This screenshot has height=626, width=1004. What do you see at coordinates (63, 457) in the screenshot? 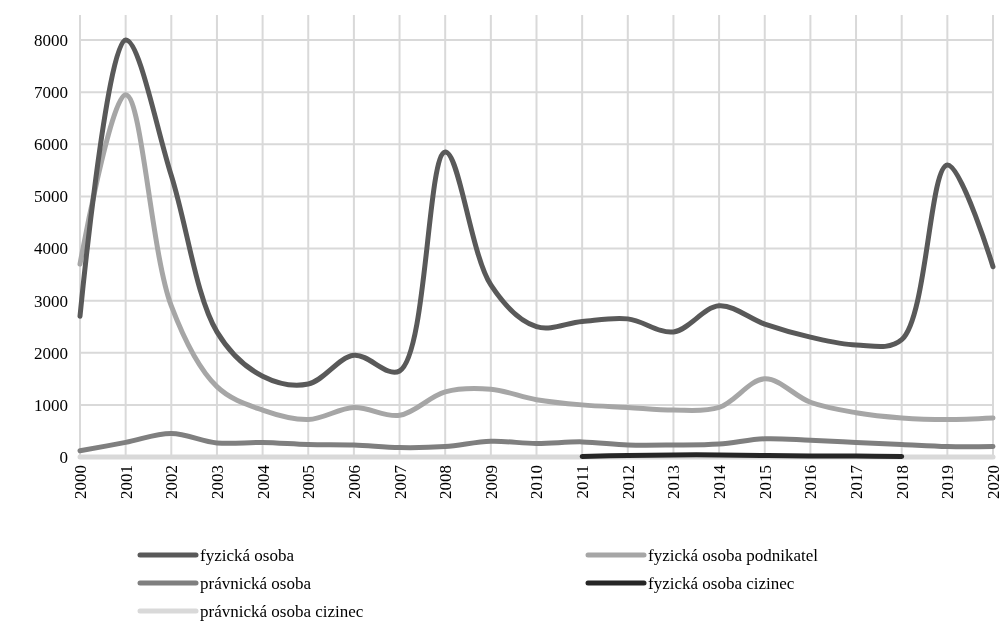
I see `y-tick-label: 0` at bounding box center [63, 457].